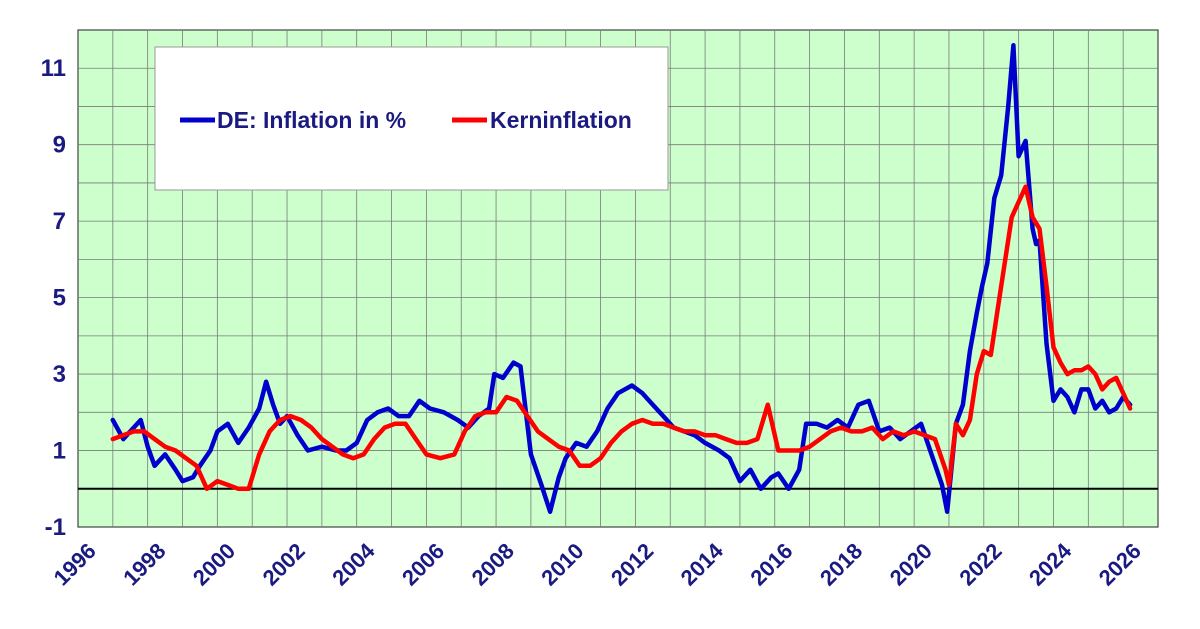  I want to click on legend-label-kerninflation: Kerninflation, so click(561, 120).